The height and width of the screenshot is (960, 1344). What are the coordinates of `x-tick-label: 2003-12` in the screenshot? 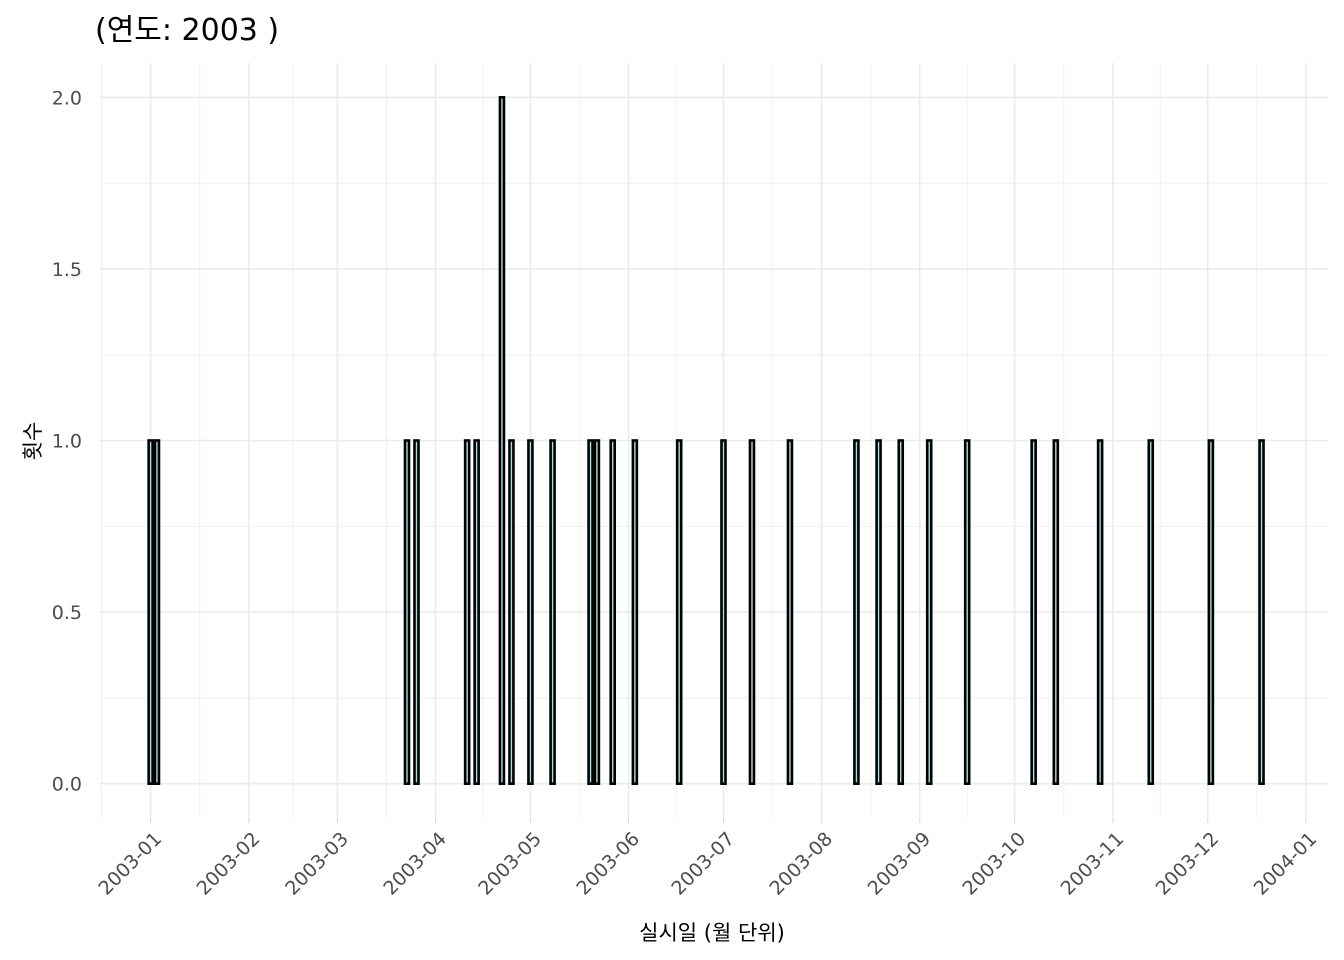 It's located at (1188, 864).